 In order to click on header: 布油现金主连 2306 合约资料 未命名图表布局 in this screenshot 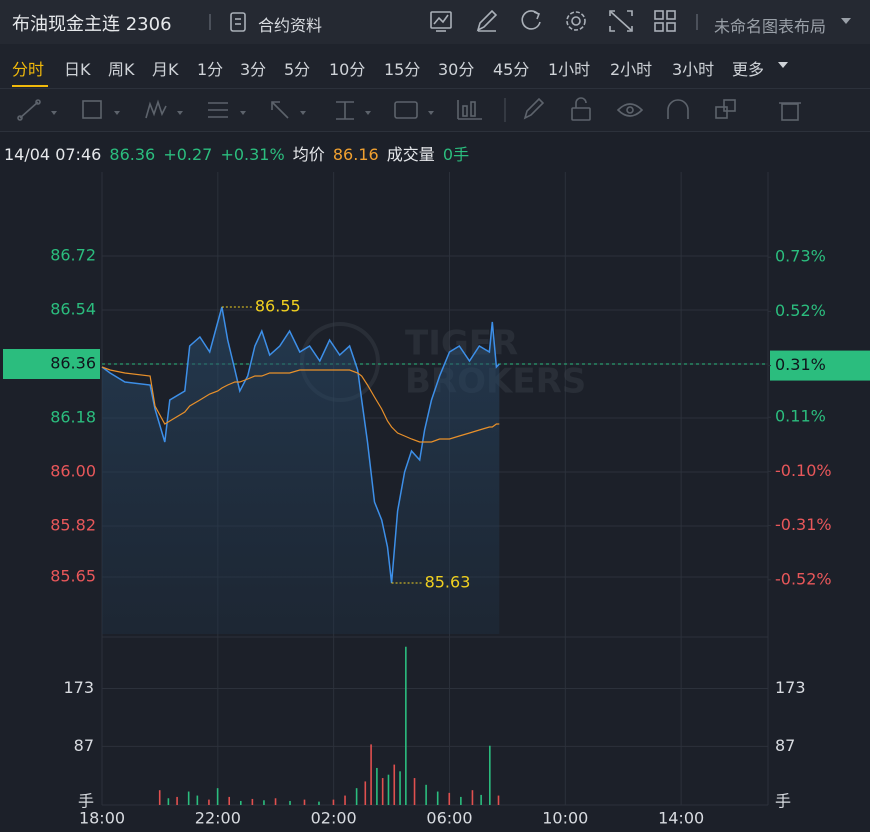, I will do `click(435, 22)`.